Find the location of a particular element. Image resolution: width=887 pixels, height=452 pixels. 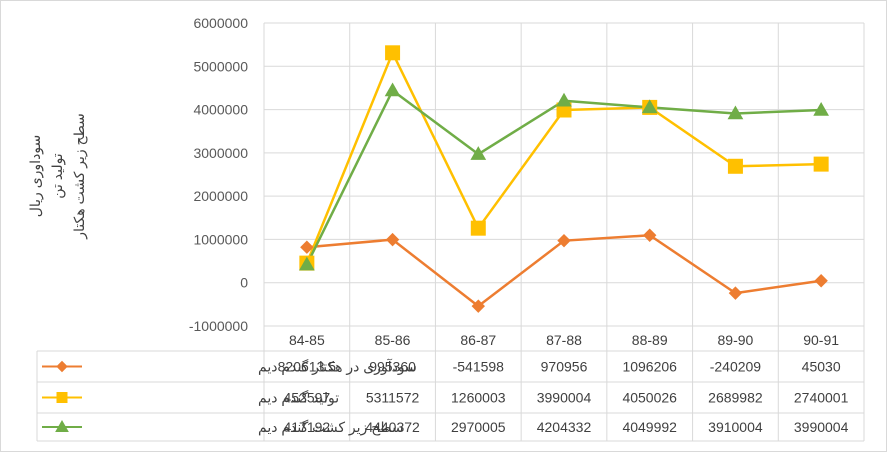

y-tick-label: 1000000 is located at coordinates (220, 239).